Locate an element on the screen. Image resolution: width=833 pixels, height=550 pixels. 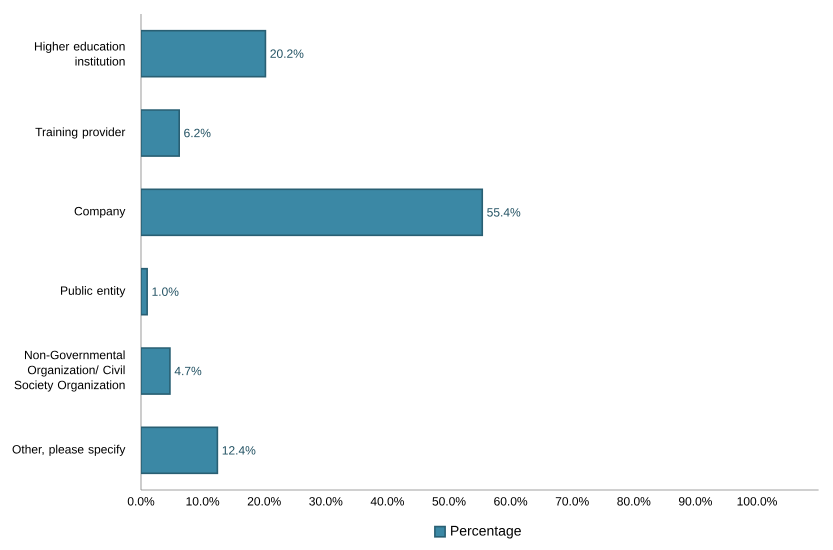
y-tick-label: Non-Governmental Organization/ Civil Society Organization is located at coordinates (69, 371).